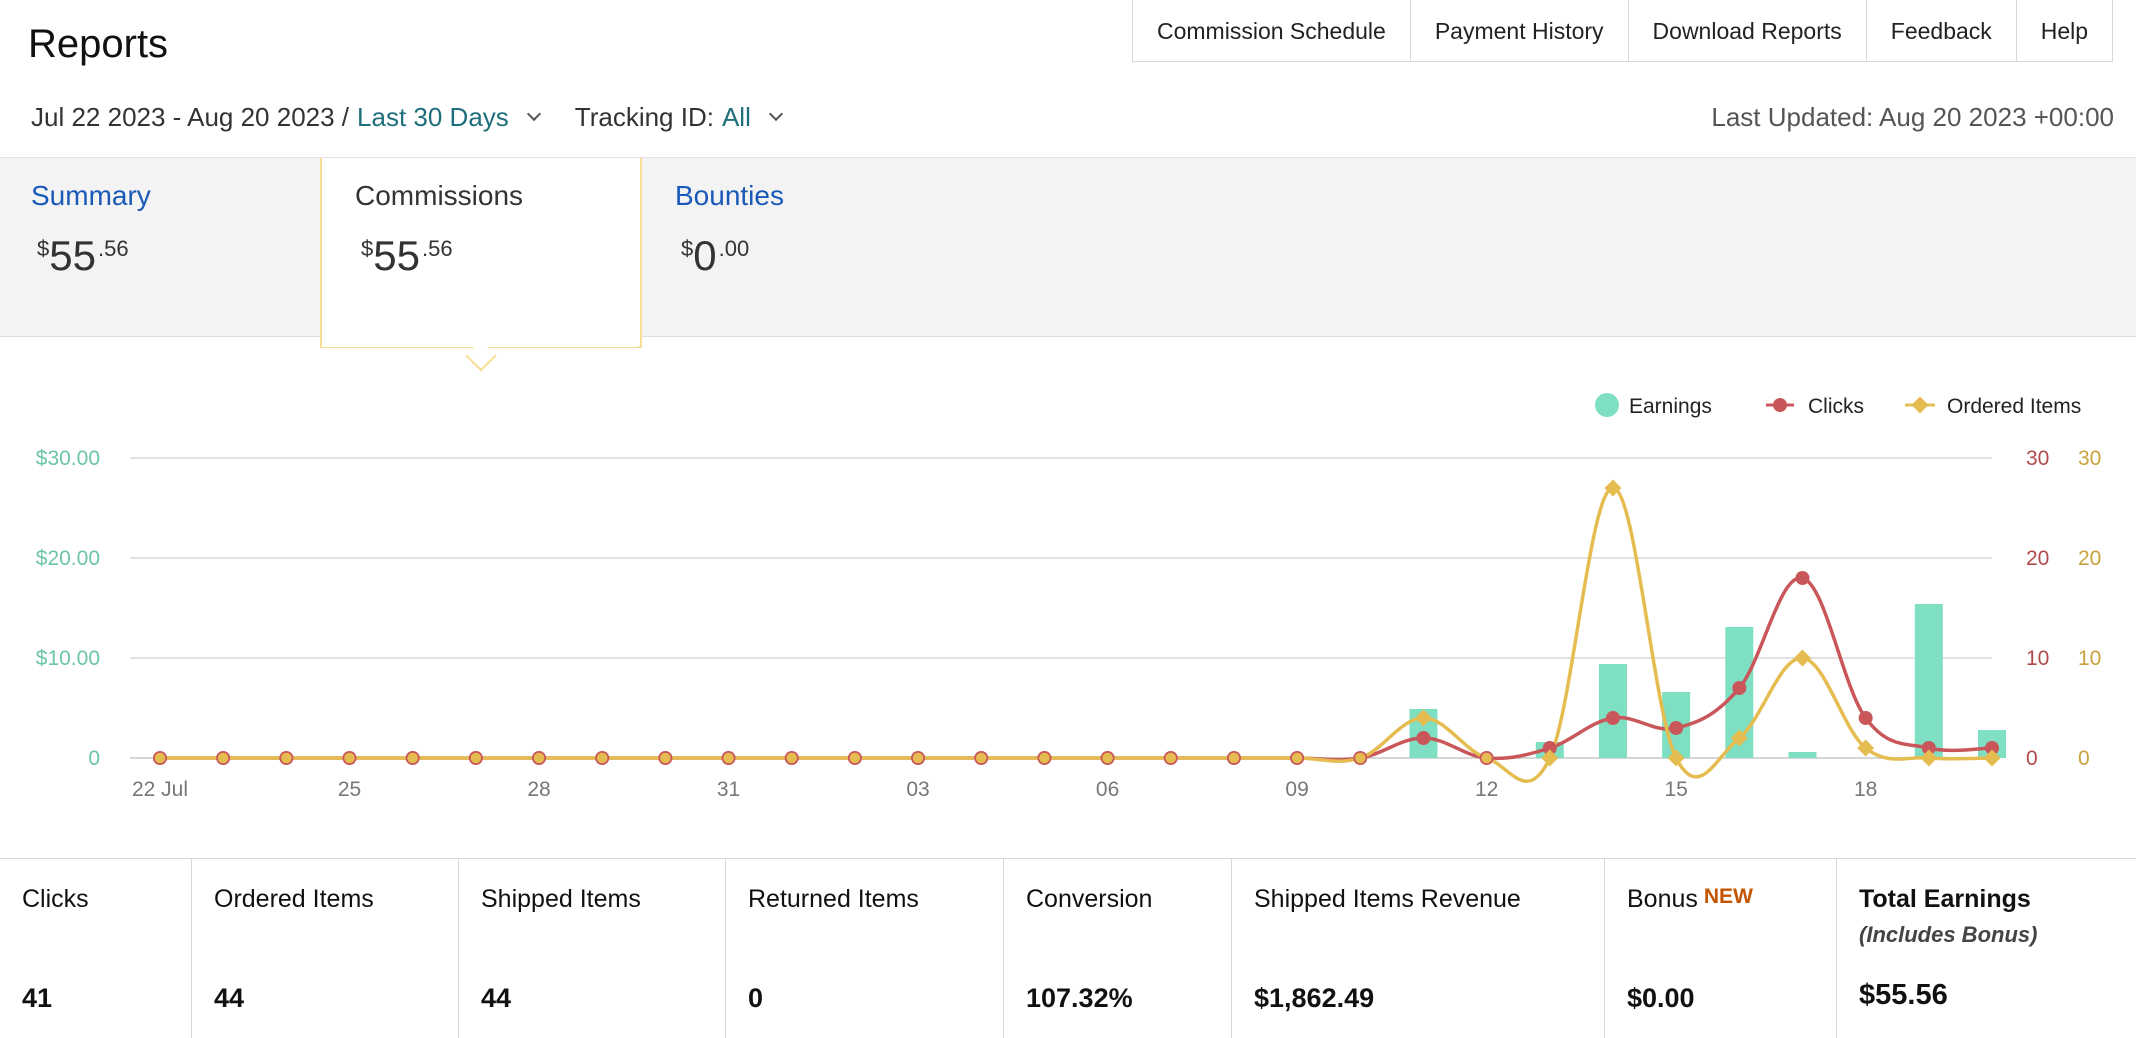  I want to click on tab-commissions: Commissions $ 55 .56, so click(481, 253).